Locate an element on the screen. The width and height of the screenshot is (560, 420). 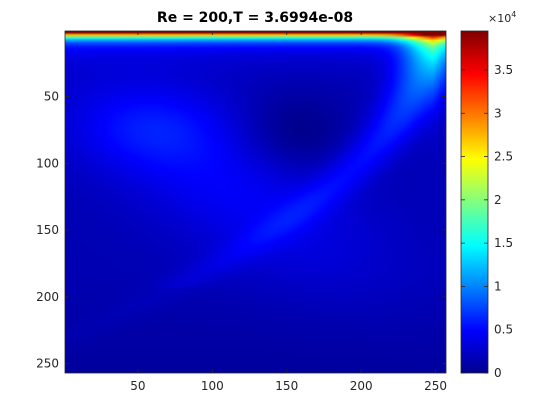
colorbar-tick-label: 0.5 is located at coordinates (503, 330).